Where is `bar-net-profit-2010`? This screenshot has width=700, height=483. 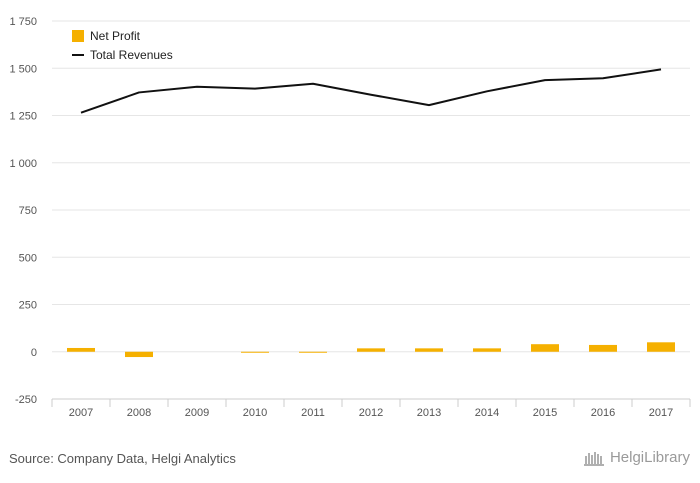
bar-net-profit-2010 is located at coordinates (255, 352).